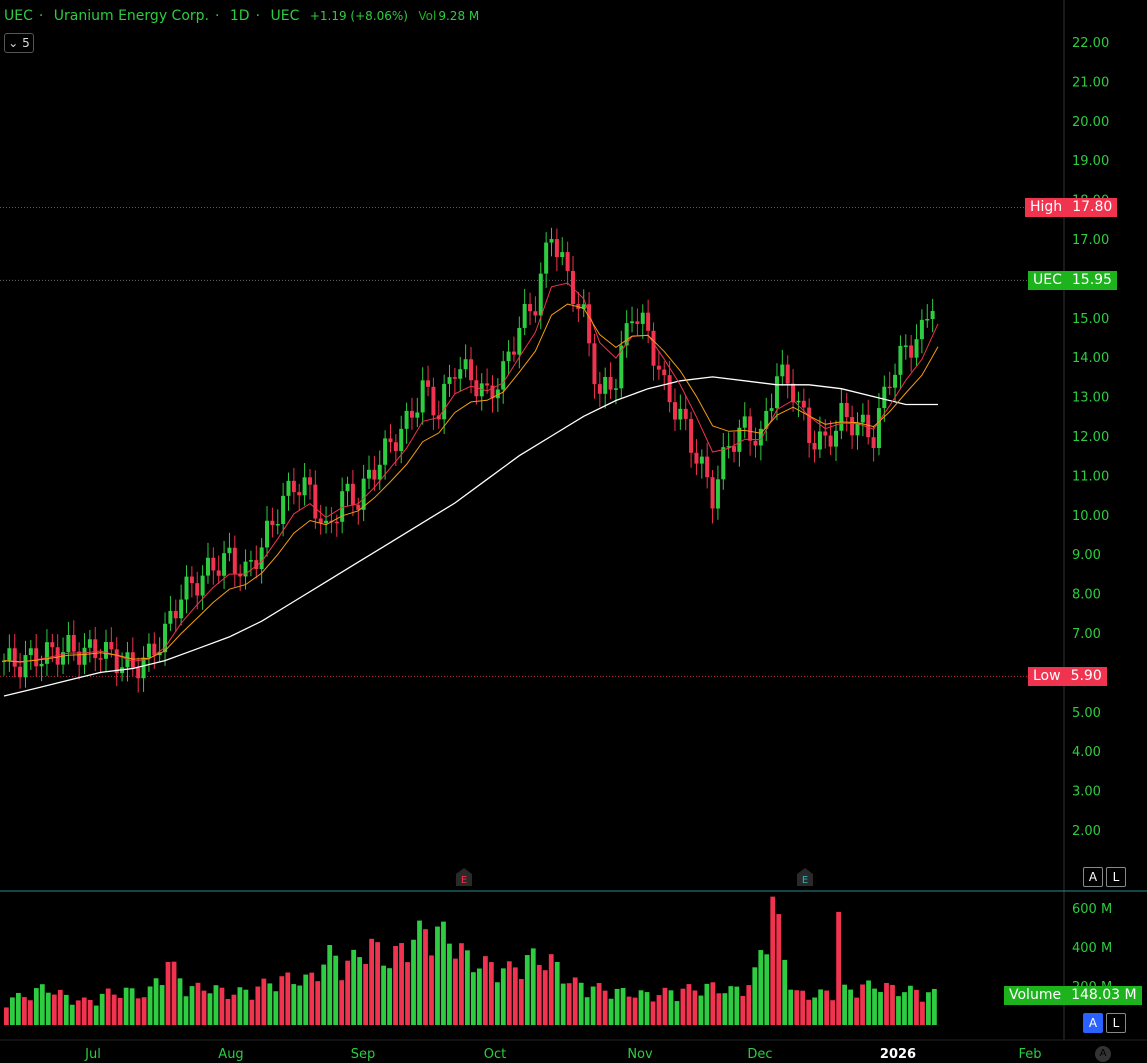 The width and height of the screenshot is (1147, 1063). What do you see at coordinates (1116, 1023) in the screenshot?
I see `volume-log-scale-button: L` at bounding box center [1116, 1023].